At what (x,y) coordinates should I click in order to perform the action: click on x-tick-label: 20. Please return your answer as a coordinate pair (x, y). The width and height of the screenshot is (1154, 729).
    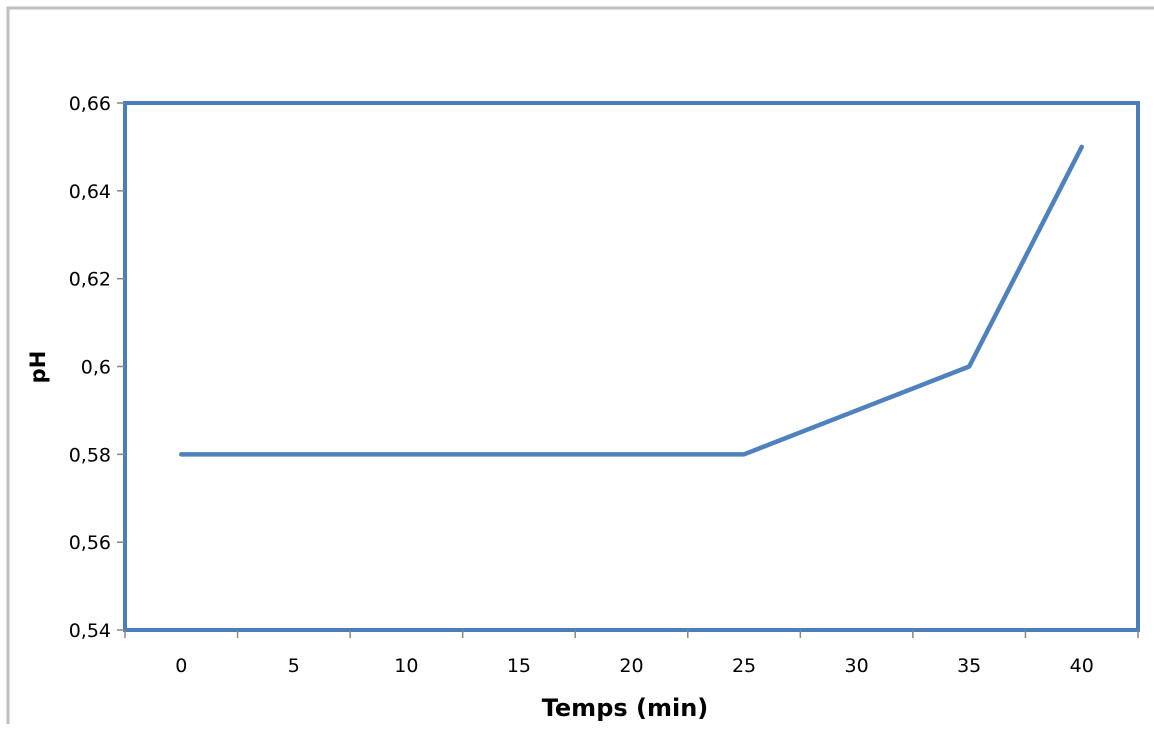
    Looking at the image, I should click on (631, 666).